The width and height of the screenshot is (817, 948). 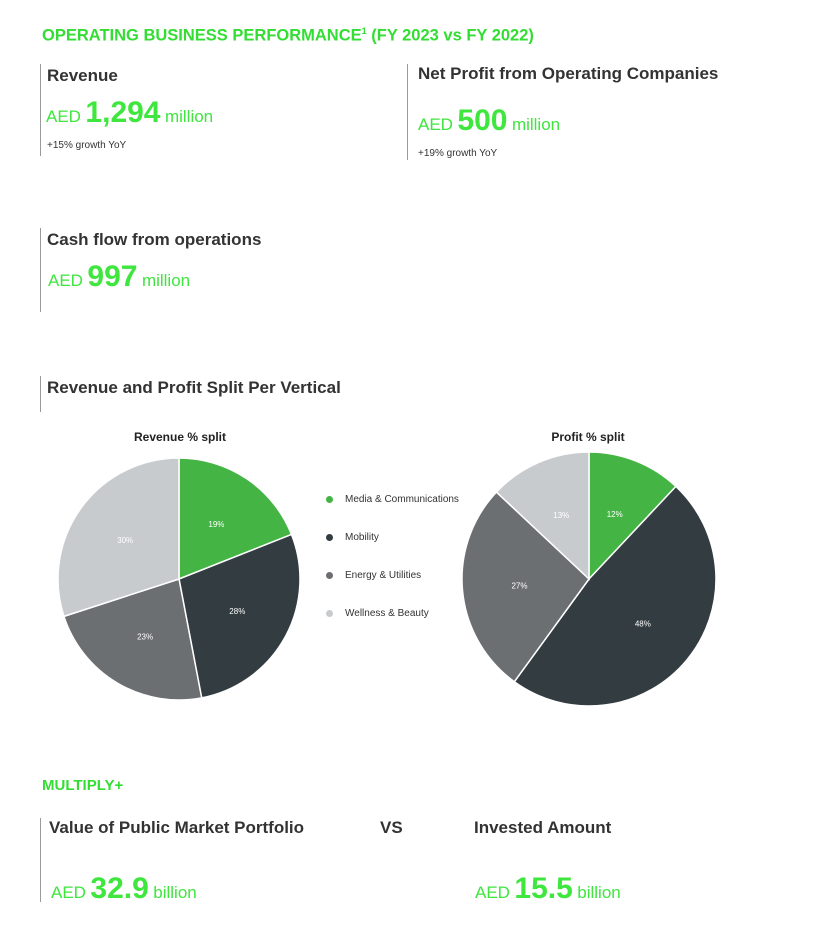 I want to click on profit-slice-media-and-communications, so click(x=632, y=516).